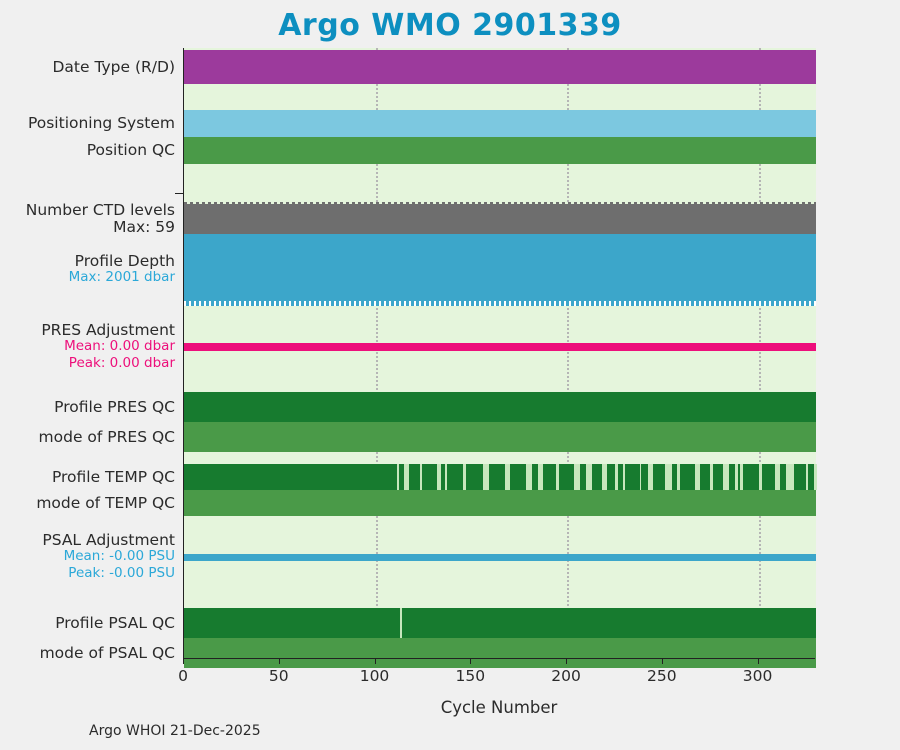 The image size is (900, 750). I want to click on band-profile_depth, so click(500, 270).